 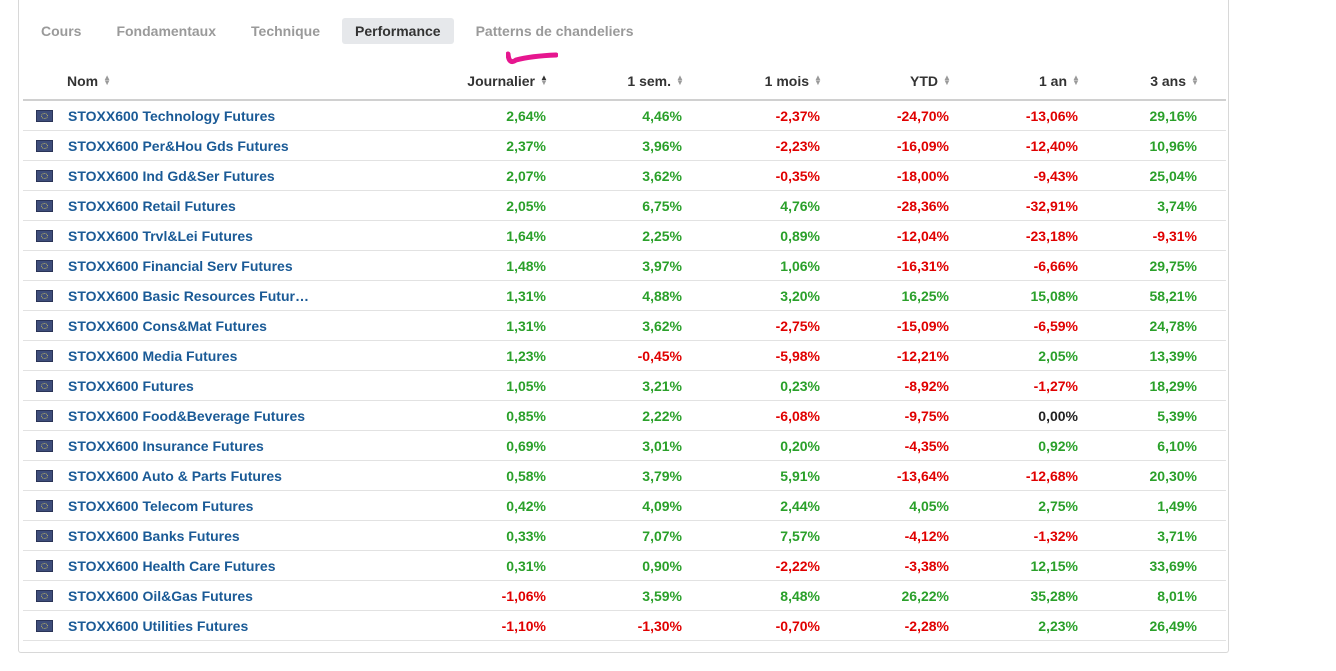 What do you see at coordinates (1014, 82) in the screenshot?
I see `column-header-1-an: 1 an ▲ ▼` at bounding box center [1014, 82].